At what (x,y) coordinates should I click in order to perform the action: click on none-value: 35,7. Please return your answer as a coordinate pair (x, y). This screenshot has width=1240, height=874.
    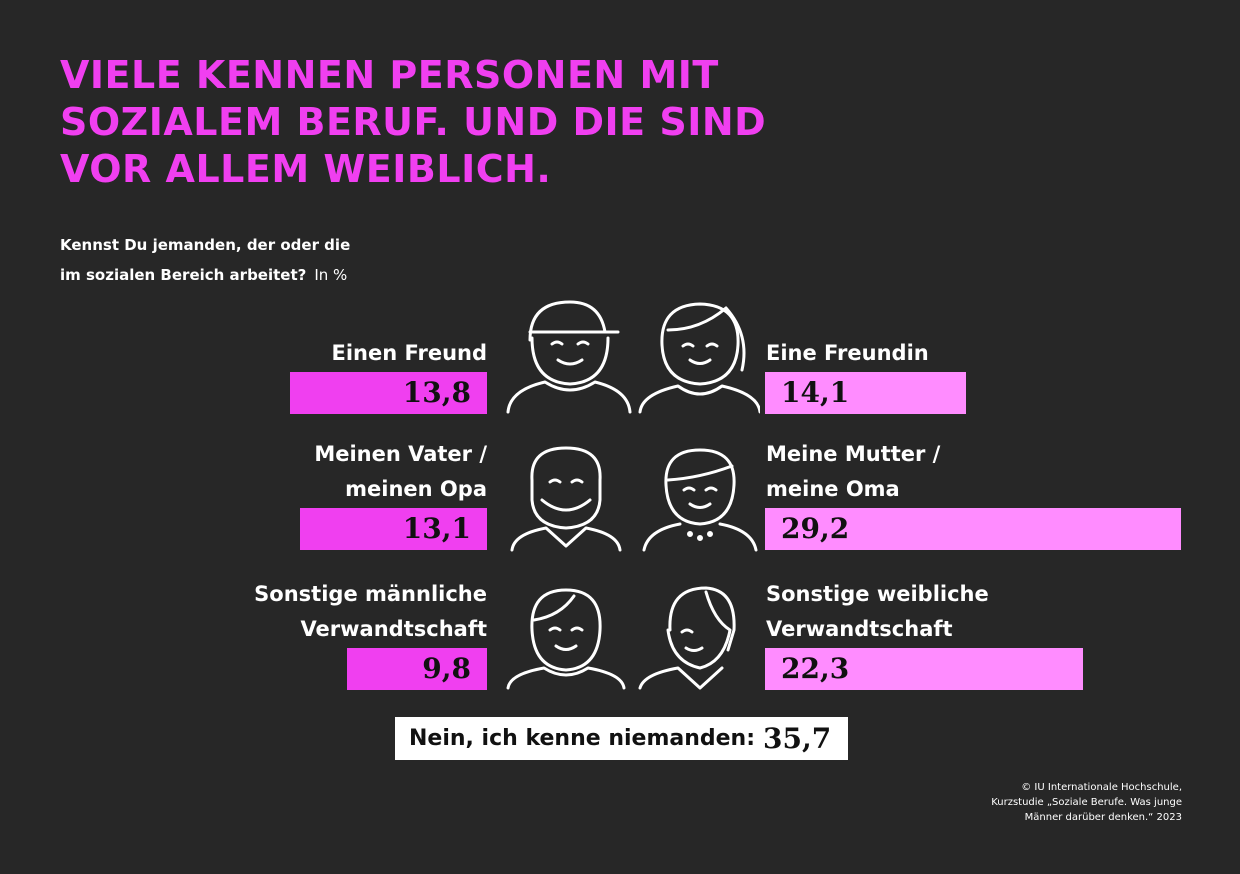
    Looking at the image, I should click on (797, 738).